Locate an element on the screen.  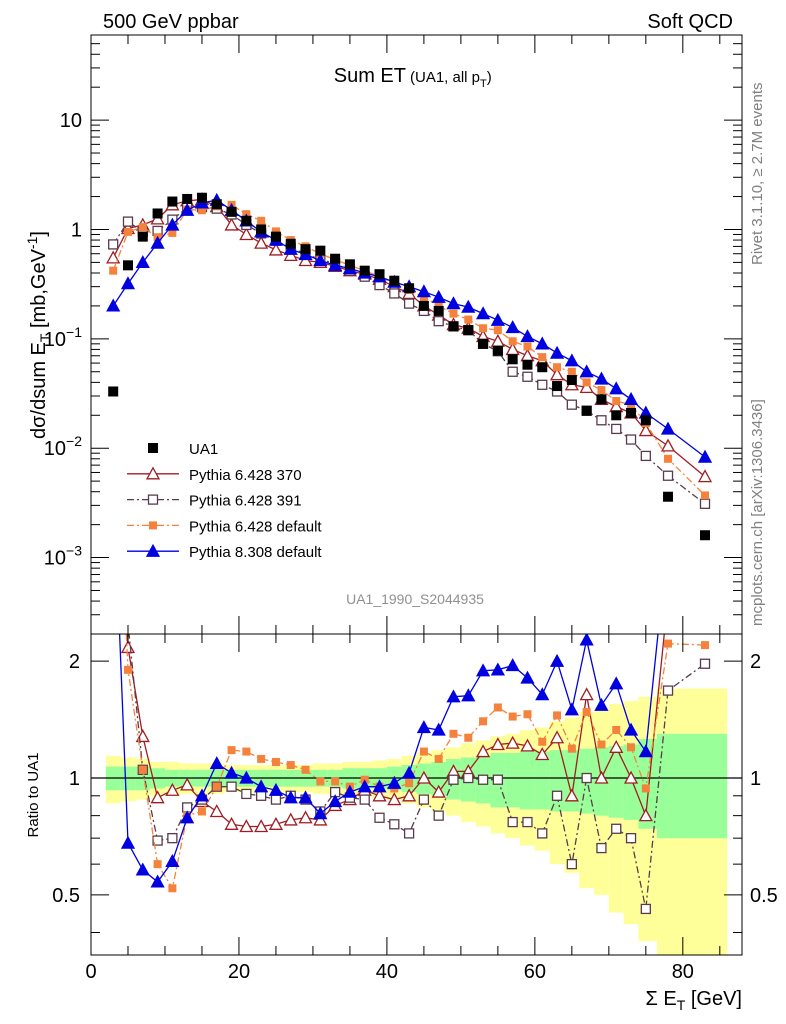
ratio-y-tick-label-left: 1 is located at coordinates (74, 779).